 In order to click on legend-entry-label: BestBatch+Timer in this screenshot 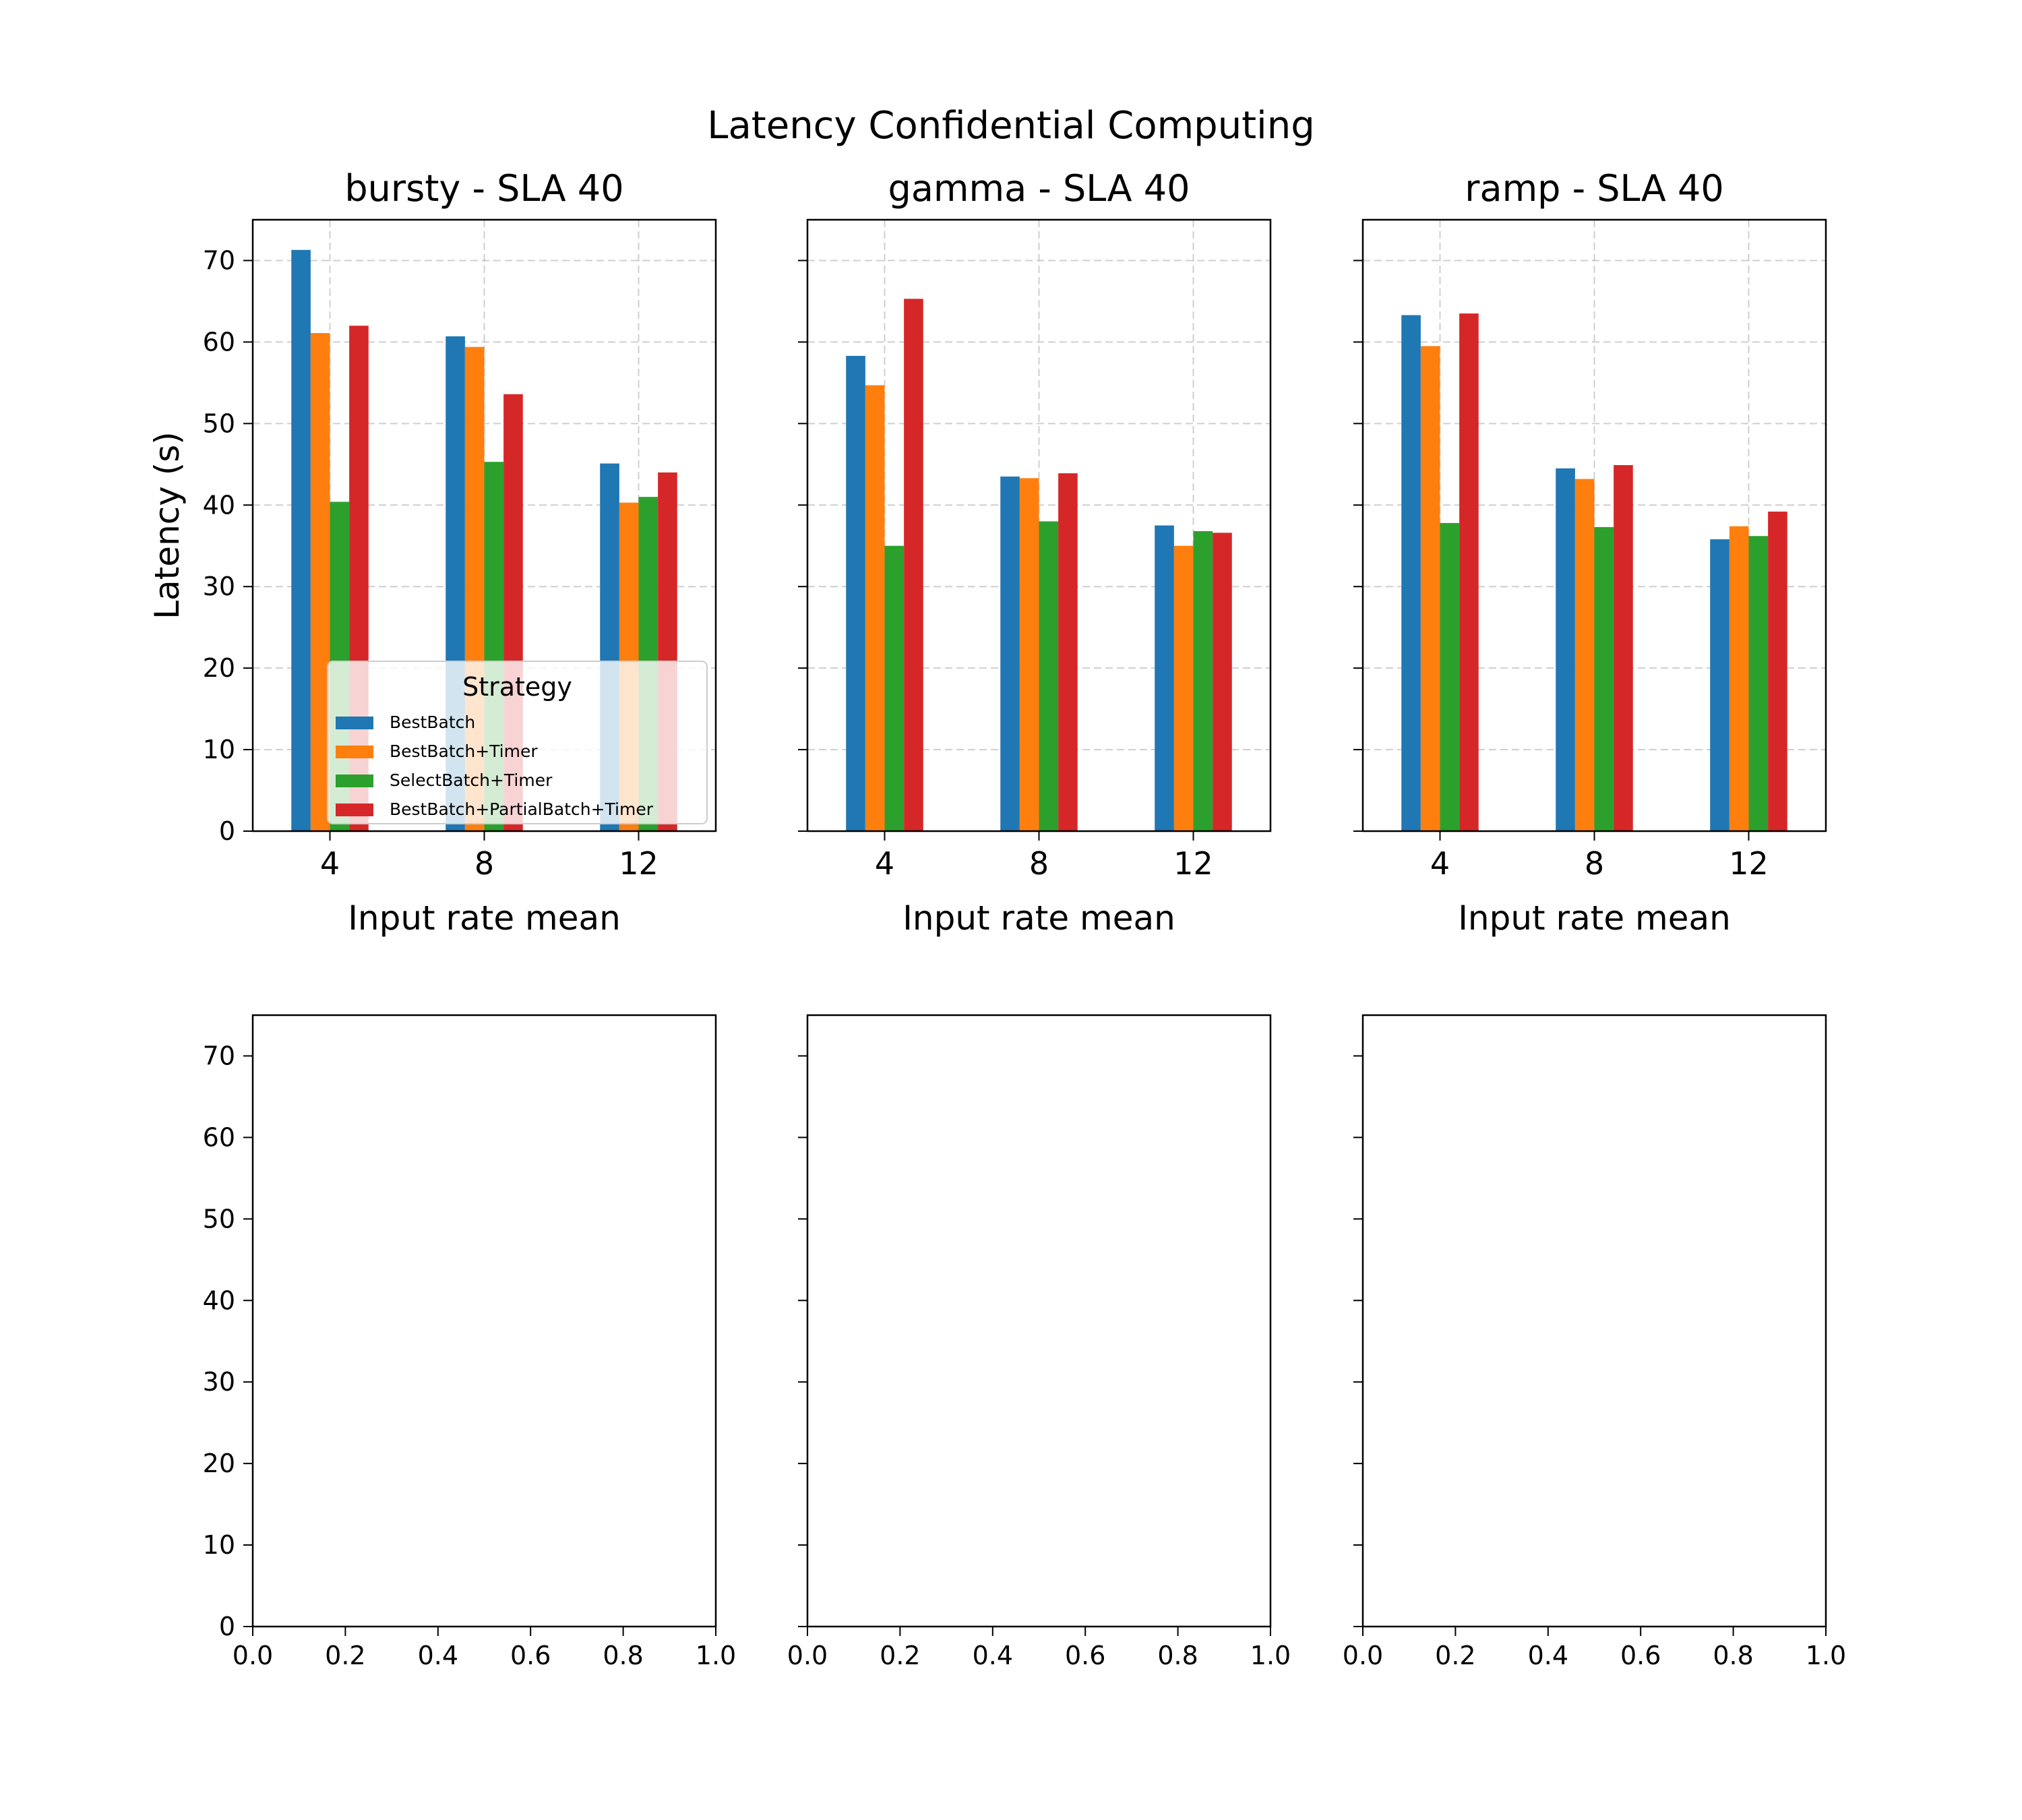, I will do `click(464, 751)`.